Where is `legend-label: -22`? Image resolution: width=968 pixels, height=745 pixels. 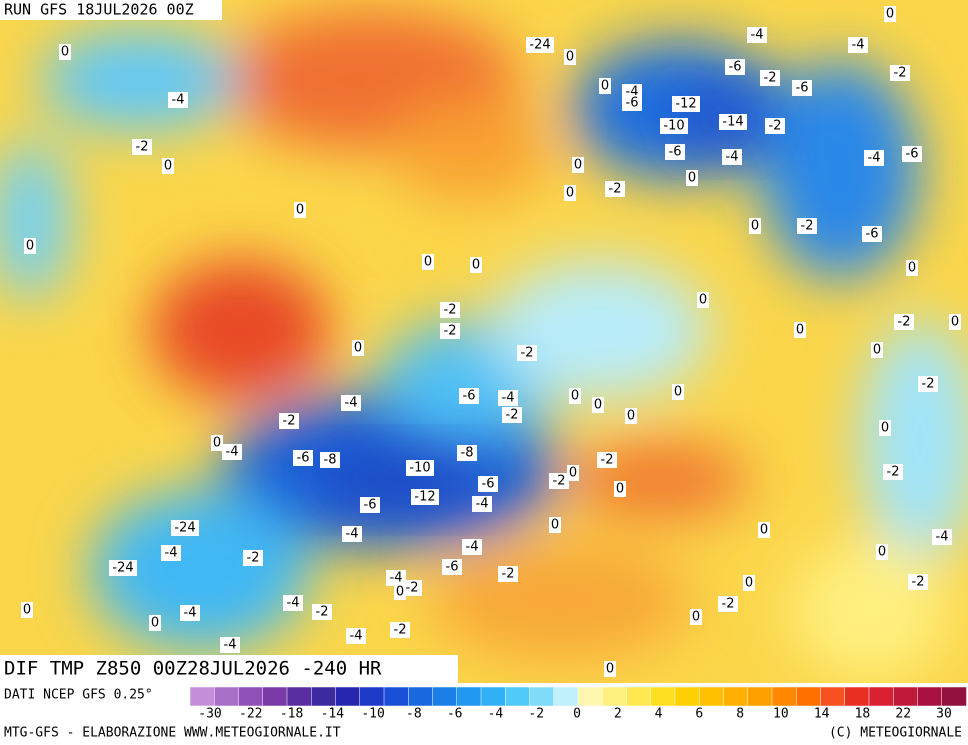 legend-label: -22 is located at coordinates (250, 714).